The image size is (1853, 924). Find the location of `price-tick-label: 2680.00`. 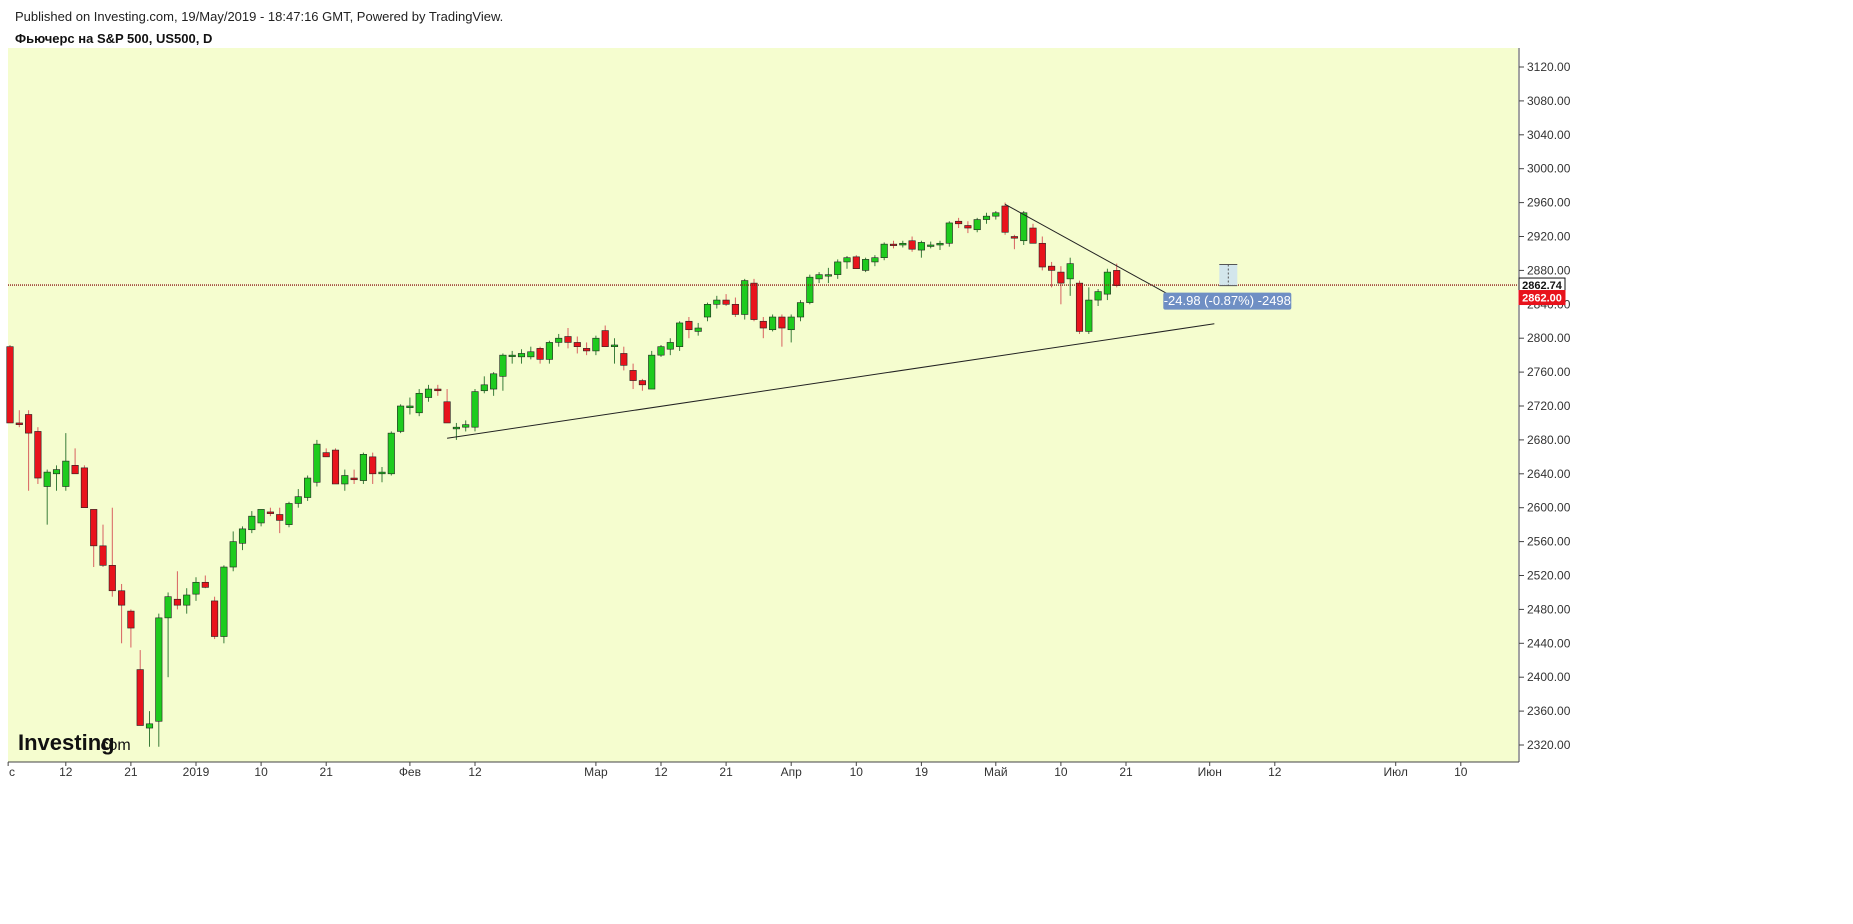

price-tick-label: 2680.00 is located at coordinates (1549, 440).